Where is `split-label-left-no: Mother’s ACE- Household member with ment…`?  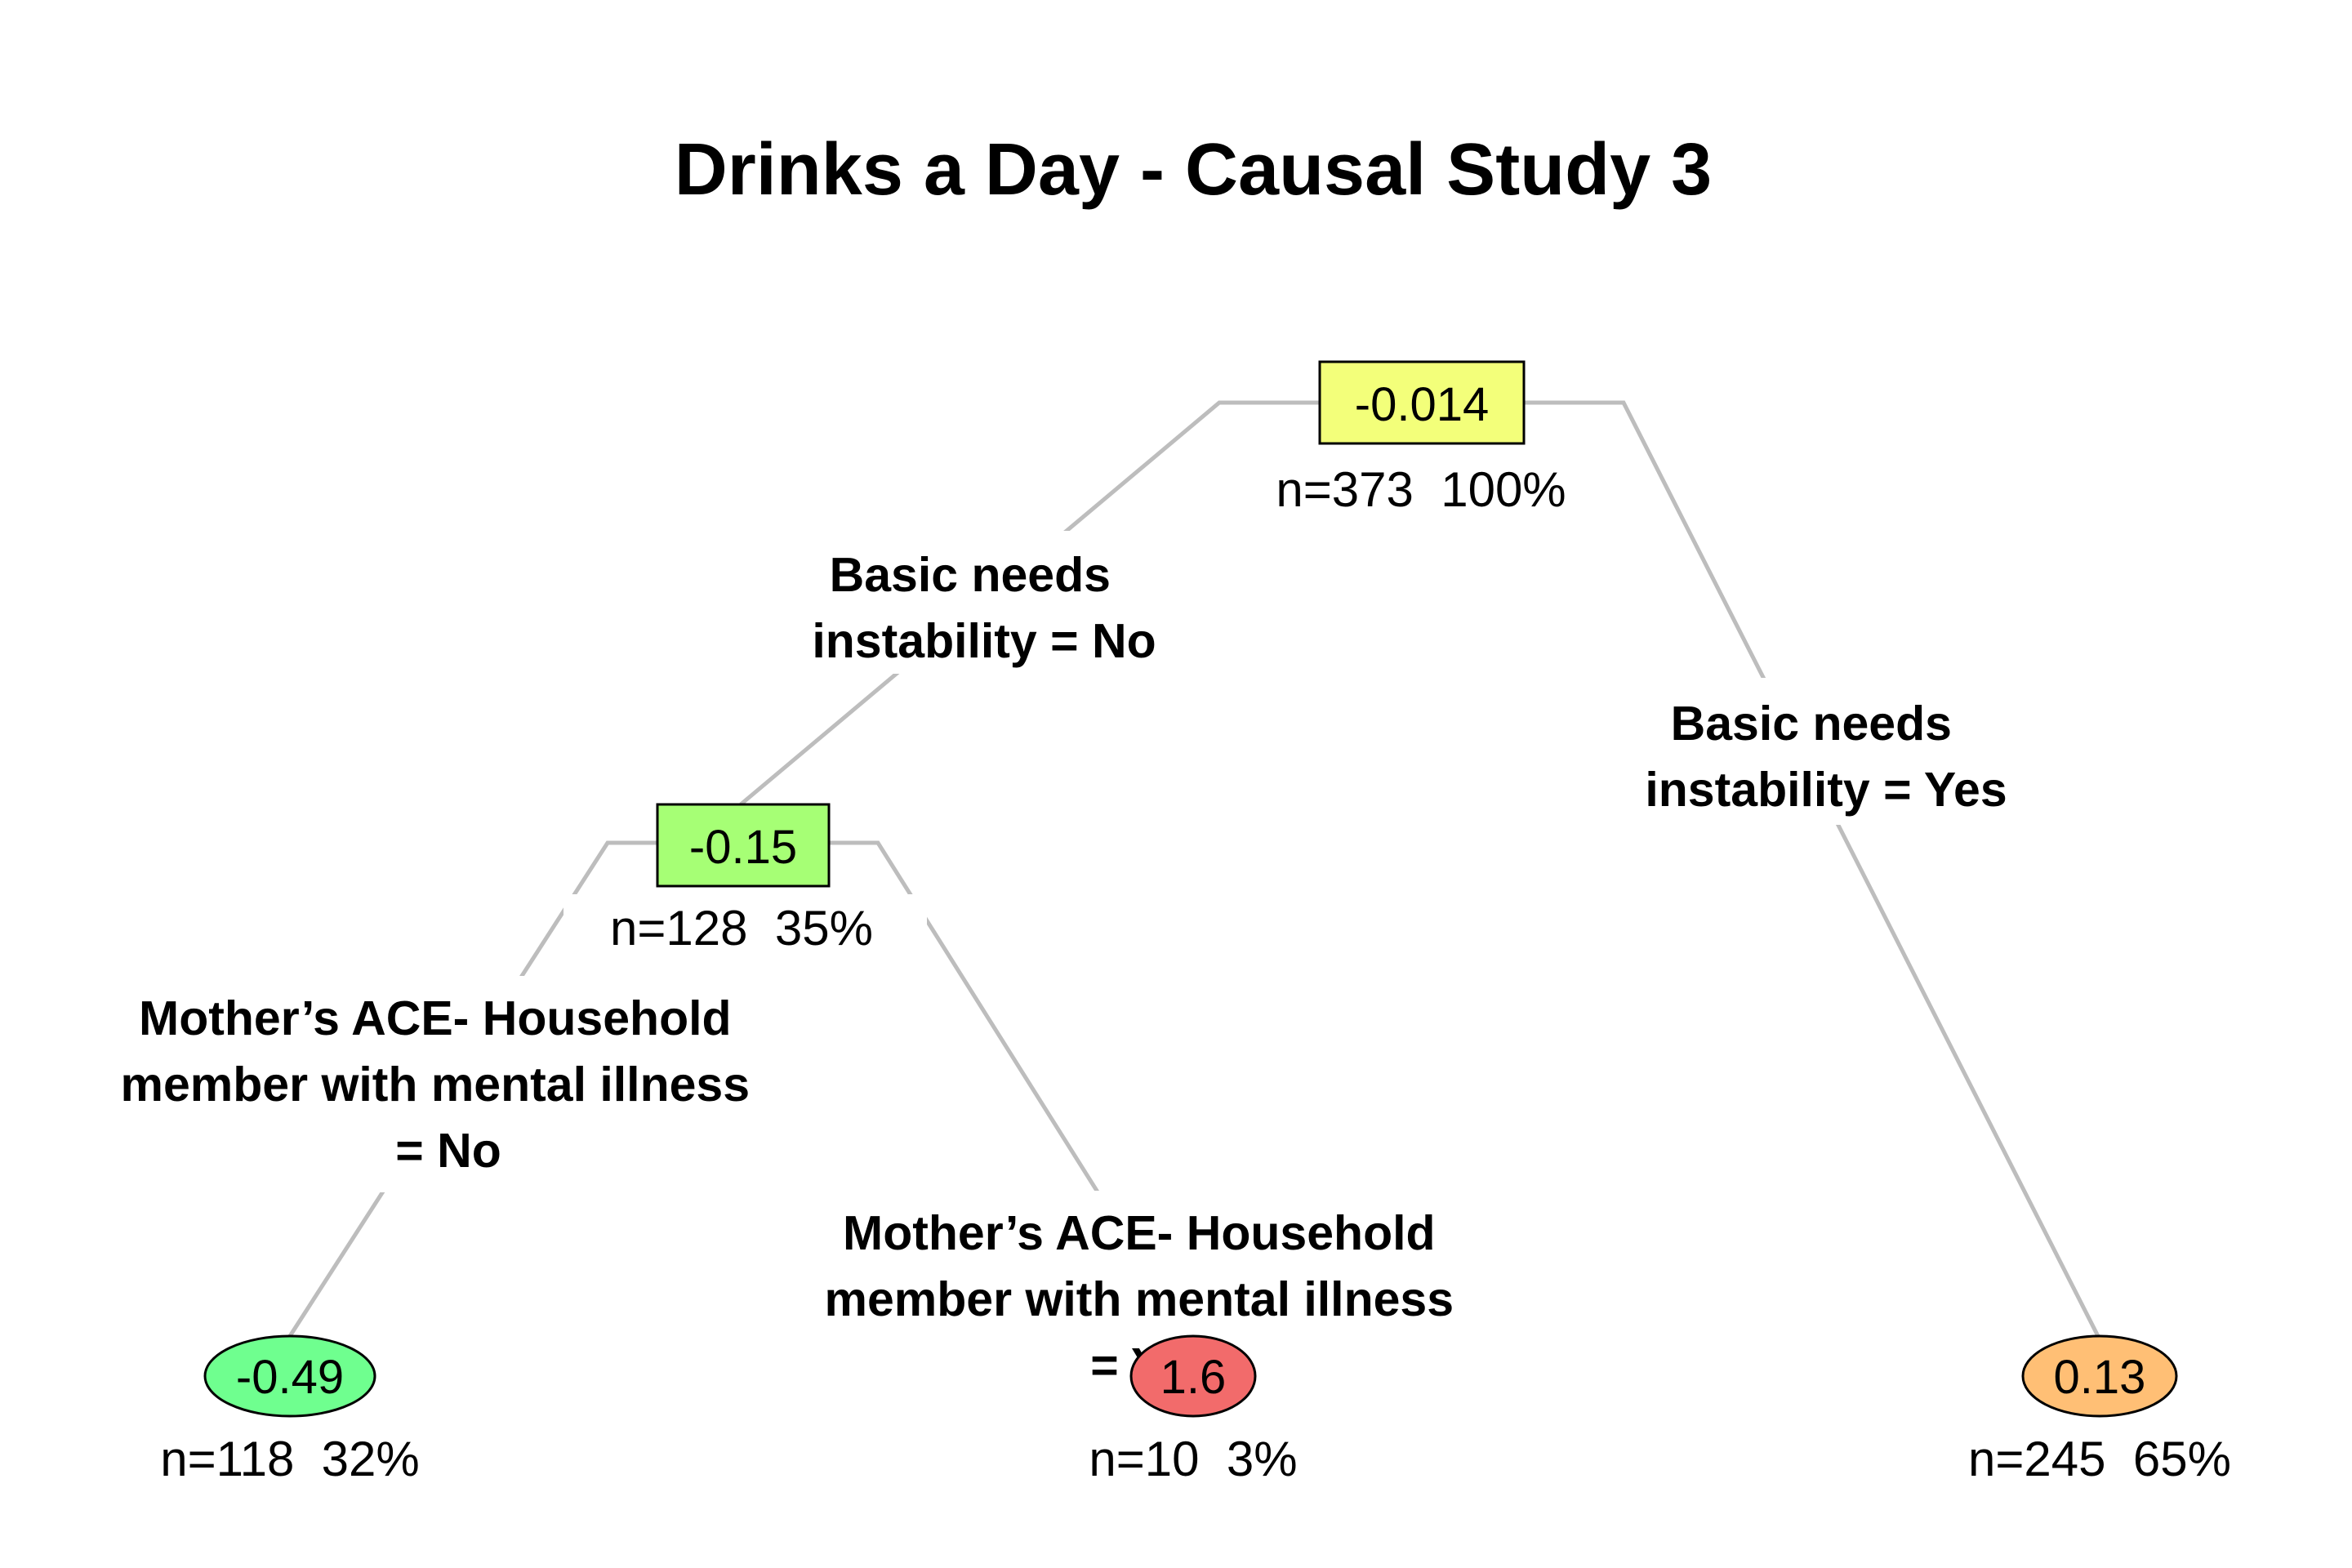
split-label-left-no: Mother’s ACE- Household member with ment… is located at coordinates (443, 1084).